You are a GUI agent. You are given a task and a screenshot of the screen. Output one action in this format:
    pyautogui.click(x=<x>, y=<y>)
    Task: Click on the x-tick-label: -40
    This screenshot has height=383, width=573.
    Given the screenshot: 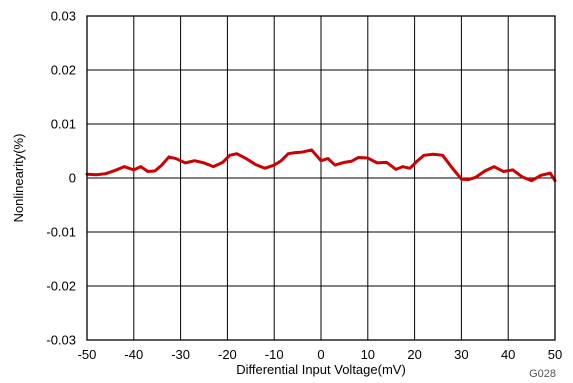 What is the action you would take?
    pyautogui.click(x=133, y=354)
    